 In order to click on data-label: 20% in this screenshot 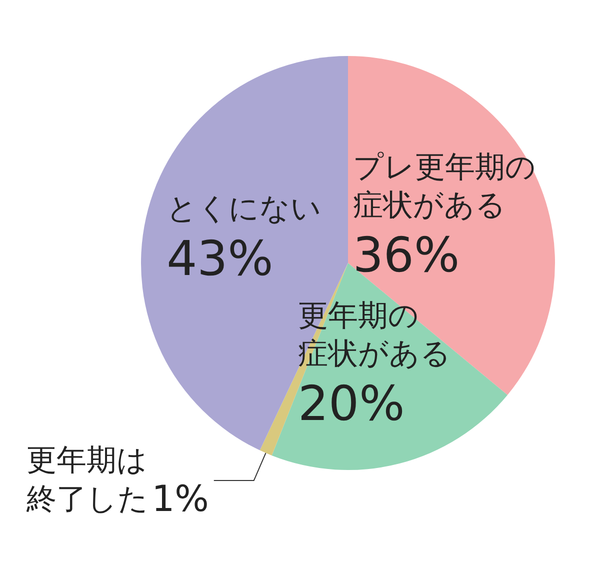, I will do `click(351, 404)`.